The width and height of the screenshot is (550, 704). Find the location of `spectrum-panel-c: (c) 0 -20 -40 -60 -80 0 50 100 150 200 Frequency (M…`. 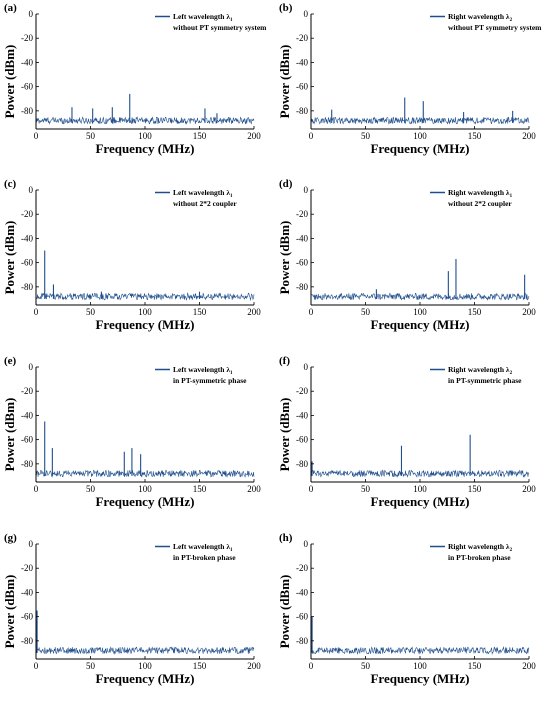

spectrum-panel-c: (c) 0 -20 -40 -60 -80 0 50 100 150 200 Frequency (M… is located at coordinates (137, 263).